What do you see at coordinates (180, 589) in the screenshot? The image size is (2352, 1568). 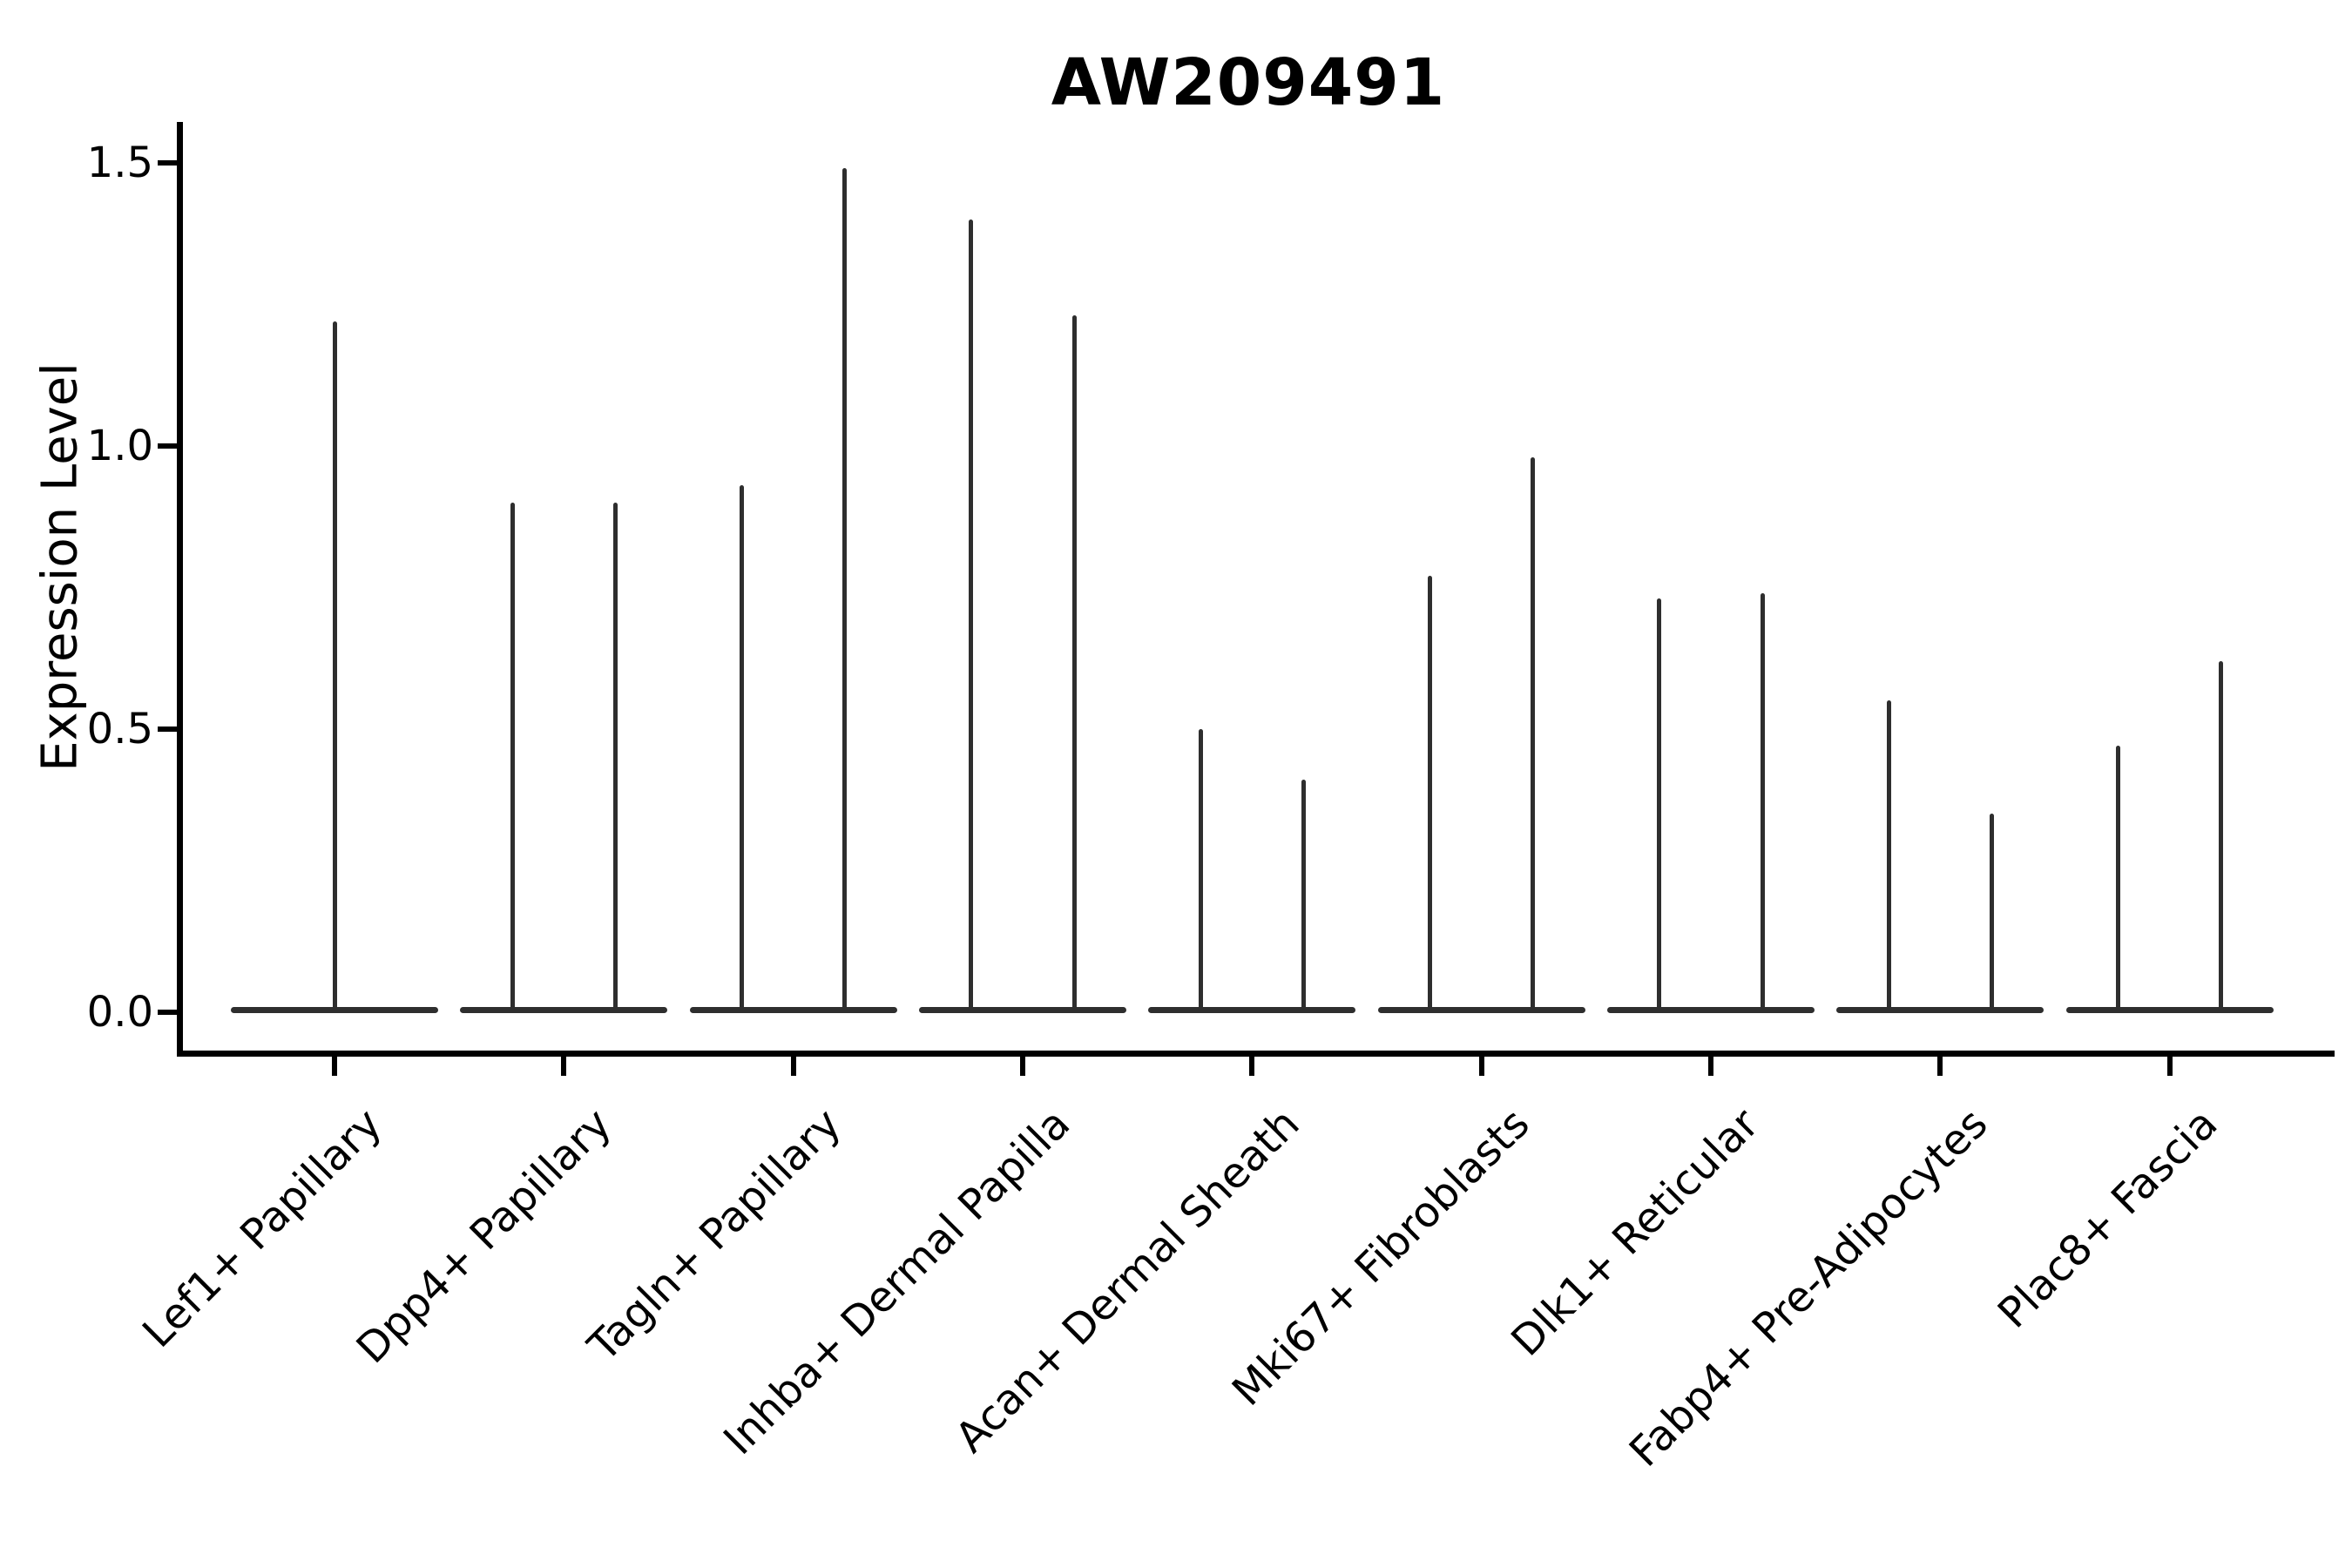 I see `y-axis-spine` at bounding box center [180, 589].